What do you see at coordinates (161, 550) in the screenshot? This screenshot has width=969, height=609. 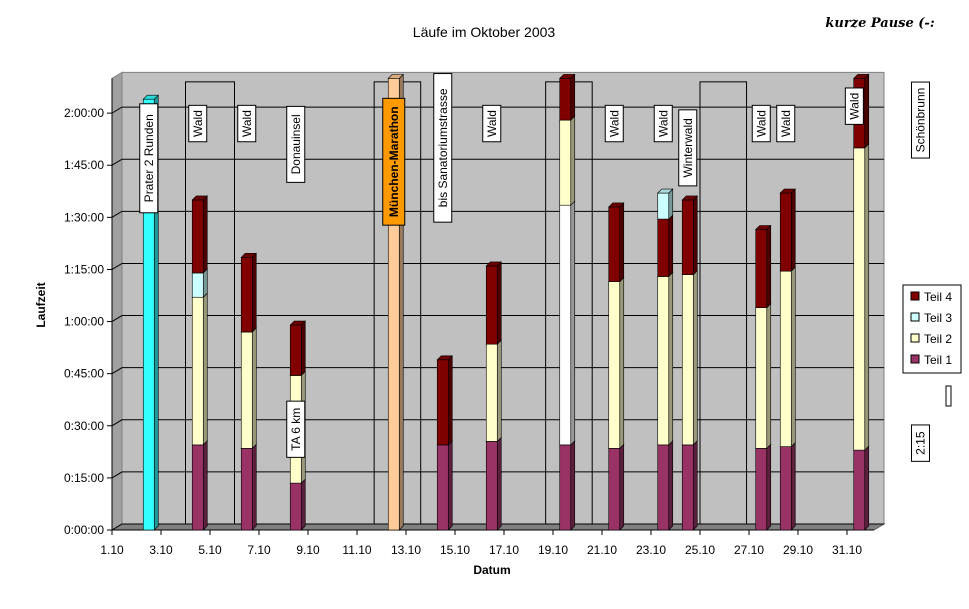 I see `x-tick-label: 3.10` at bounding box center [161, 550].